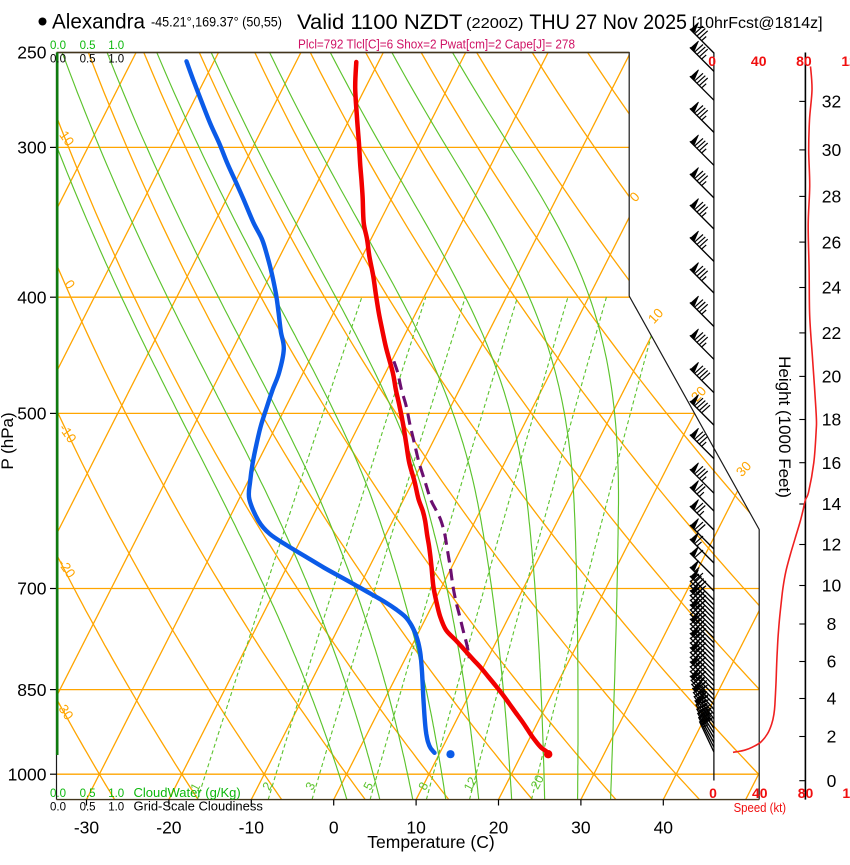 This screenshot has width=850, height=865. What do you see at coordinates (31, 589) in the screenshot?
I see `svg-text: 700` at bounding box center [31, 589].